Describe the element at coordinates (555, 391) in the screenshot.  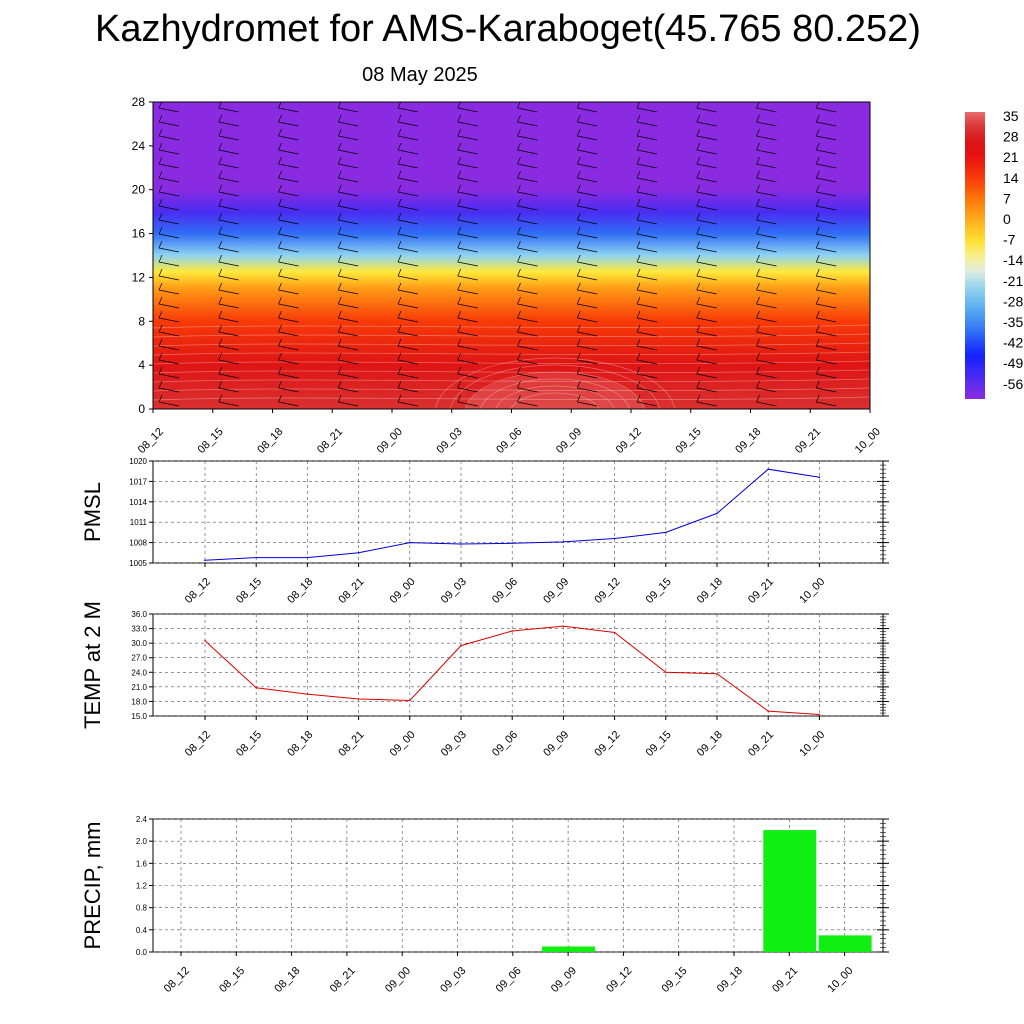
I see `warm-core` at that location.